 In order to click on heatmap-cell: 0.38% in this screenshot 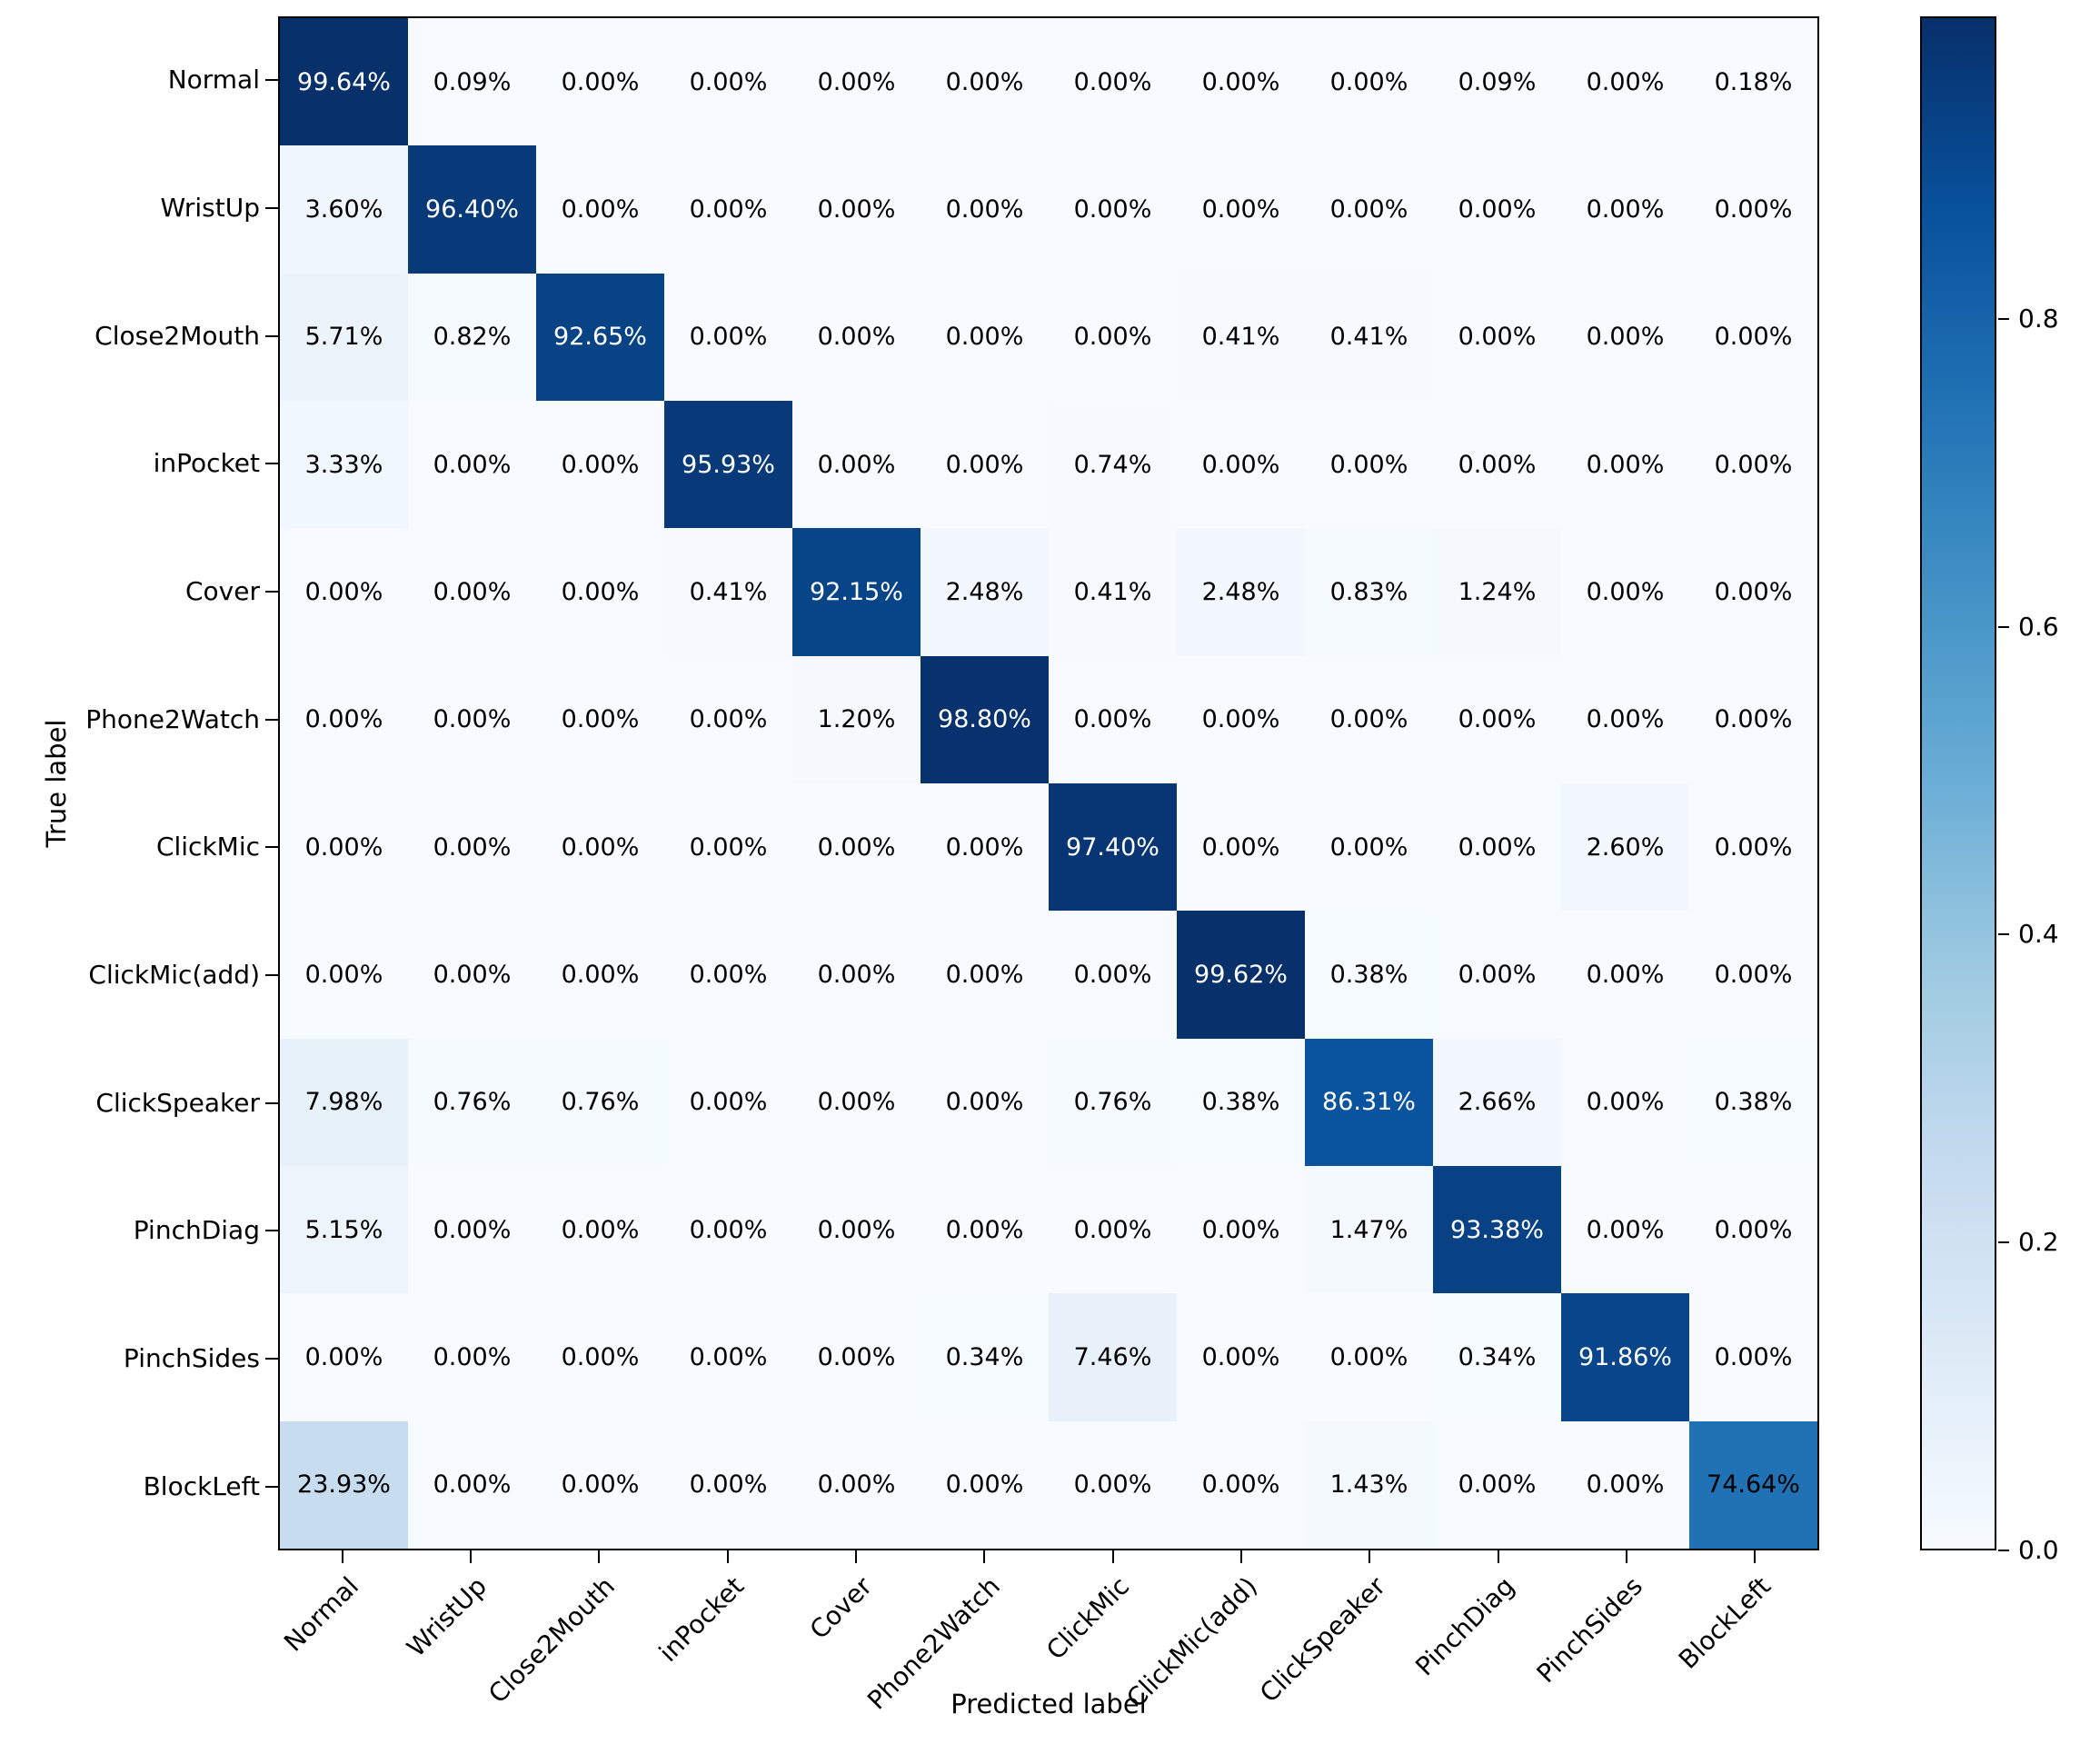, I will do `click(1753, 1102)`.